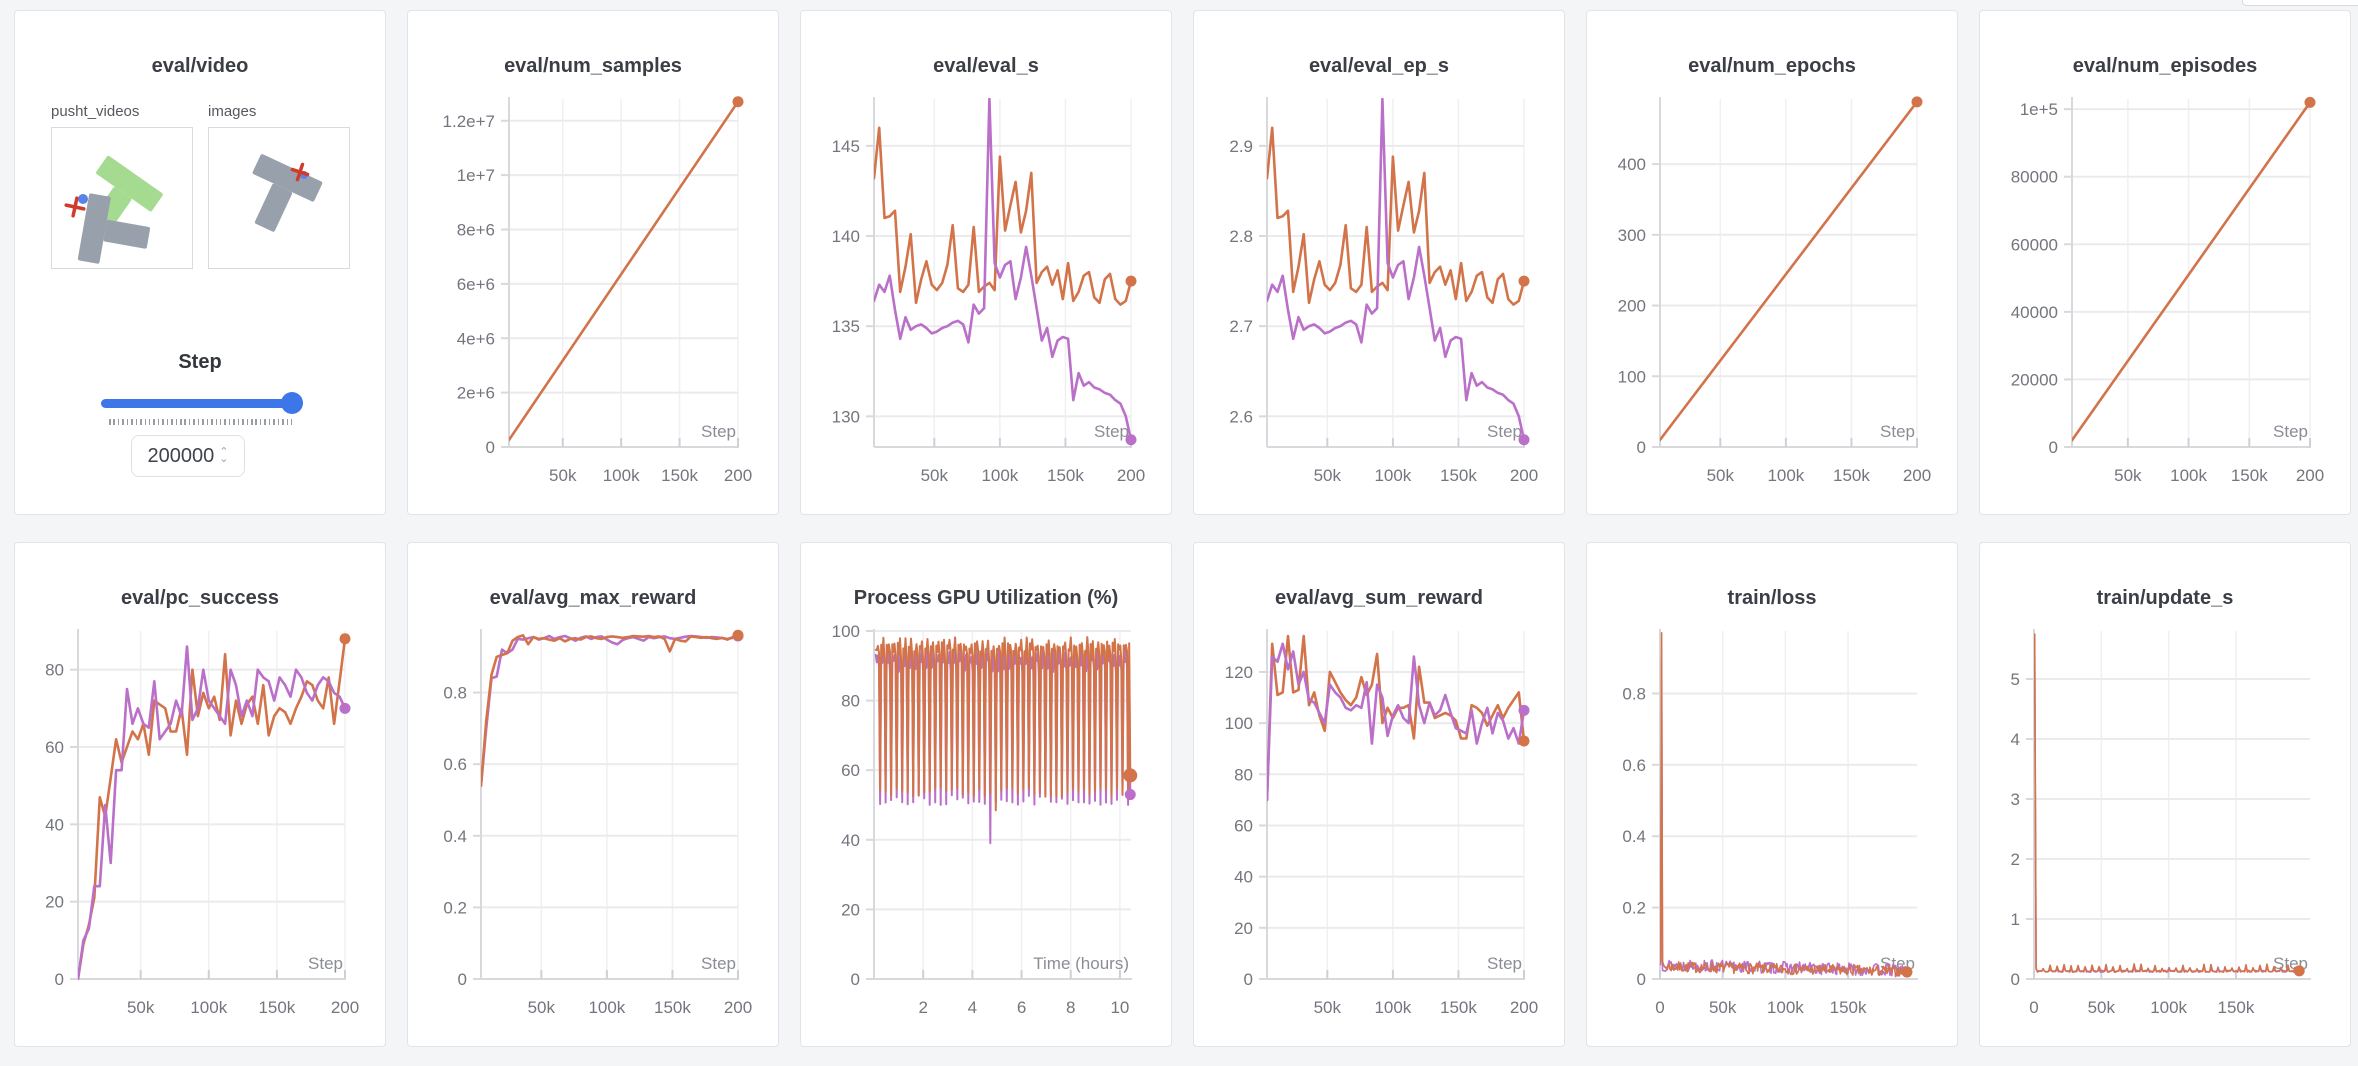  I want to click on chart-eval-avg-max-reward: 0 0.2 0.4 0.6 0.8 50k 100k 150k 200 Step, so click(593, 795).